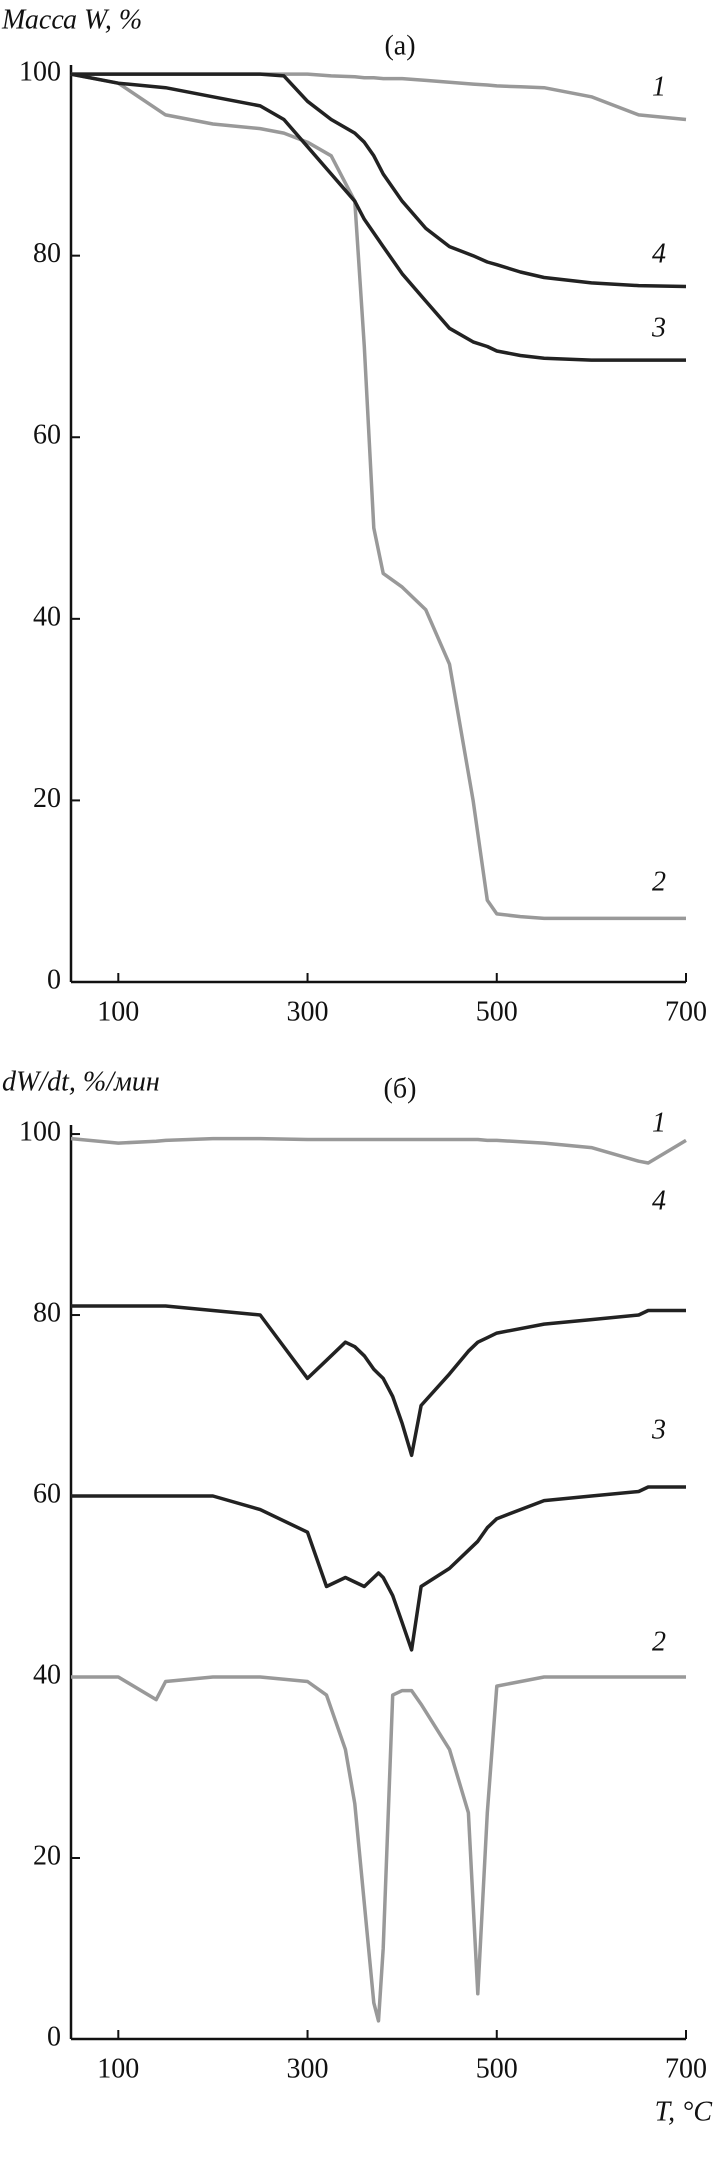 The width and height of the screenshot is (723, 2157). Describe the element at coordinates (399, 45) in the screenshot. I see `chart-title: (а)` at that location.